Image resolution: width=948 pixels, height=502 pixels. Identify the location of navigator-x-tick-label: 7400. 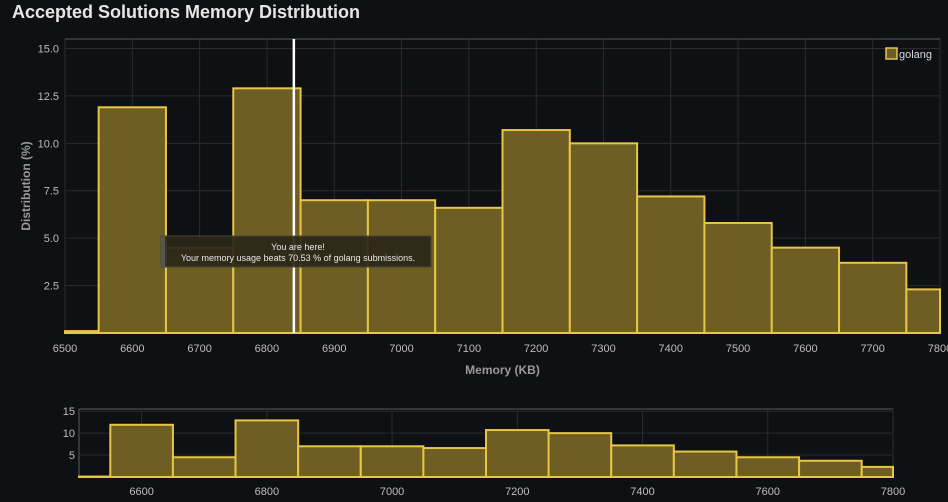
(642, 492).